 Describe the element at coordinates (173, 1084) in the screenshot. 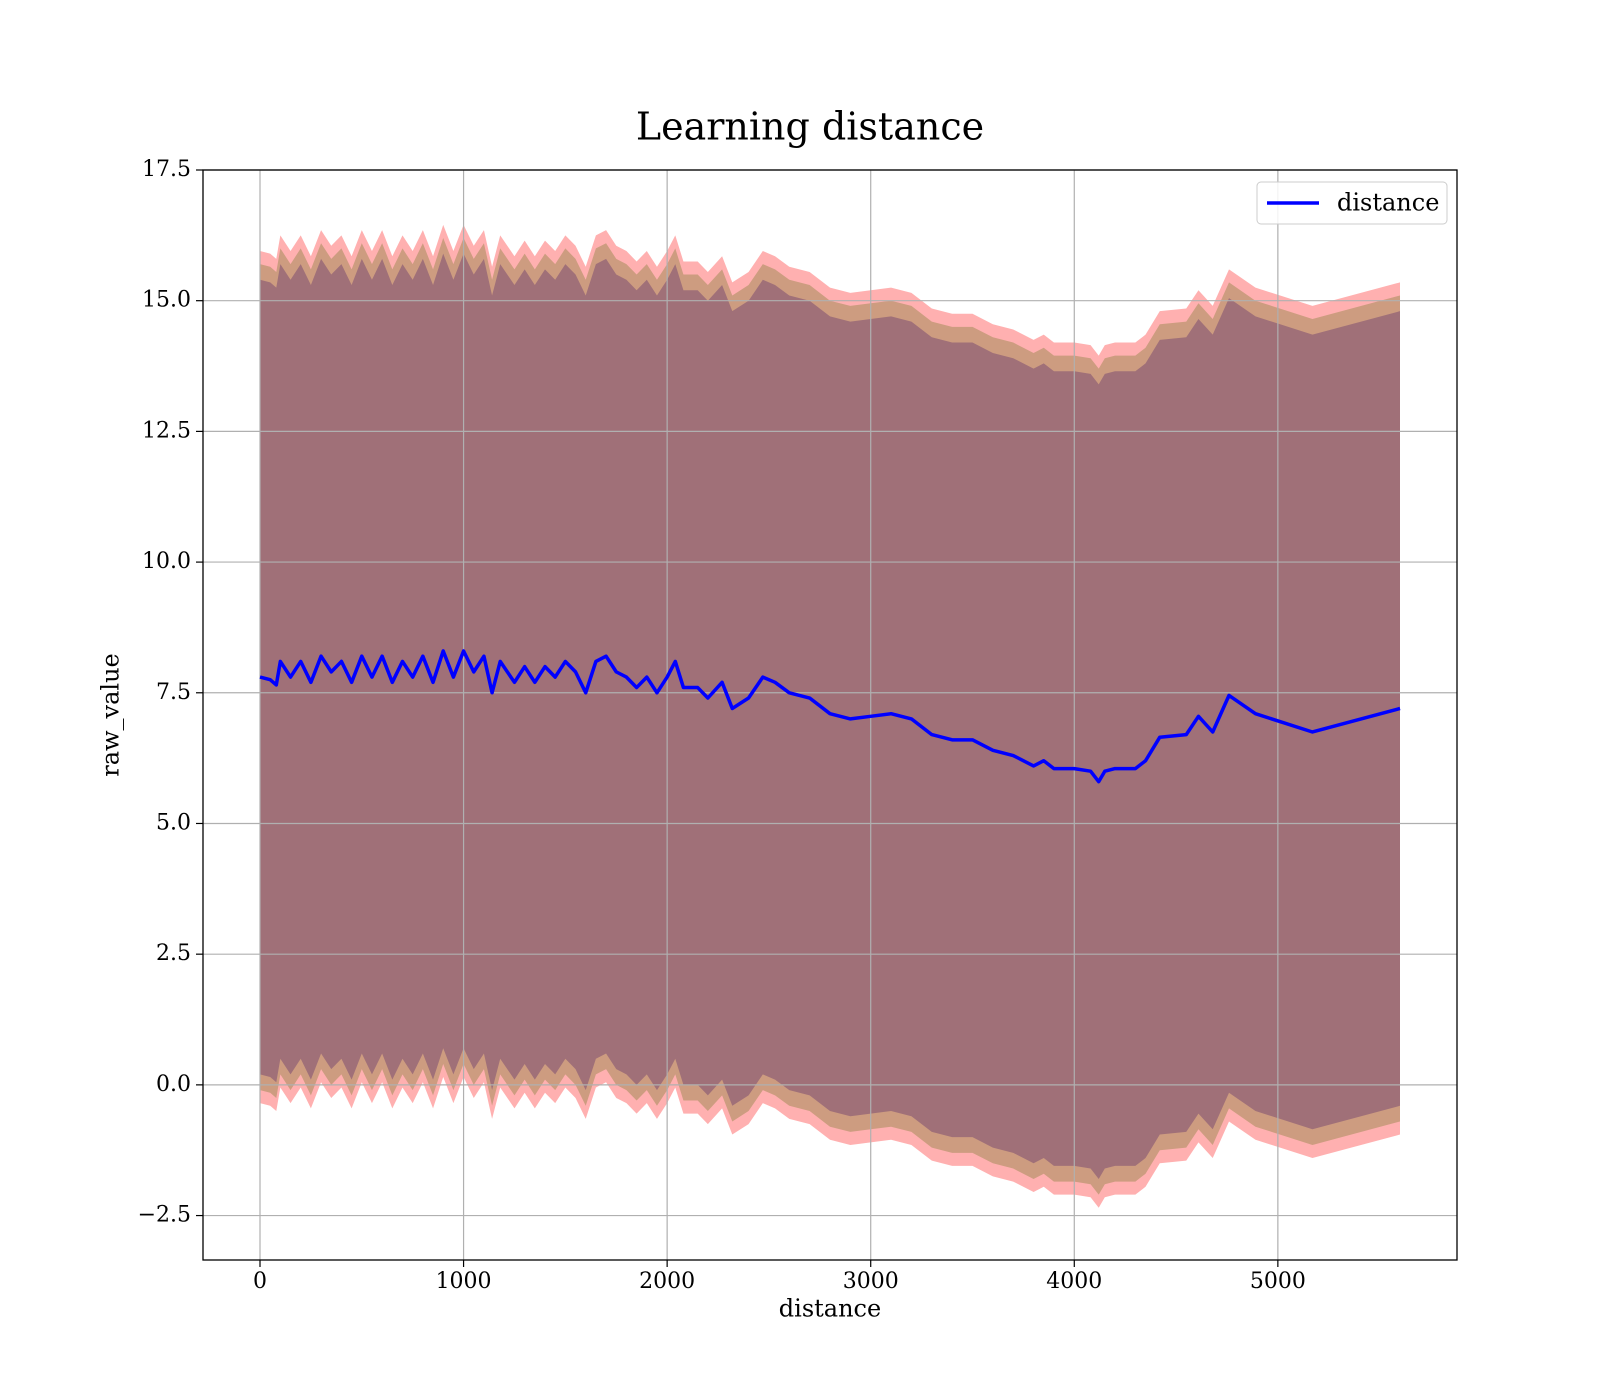

I see `y-tick-label: 0.0` at that location.